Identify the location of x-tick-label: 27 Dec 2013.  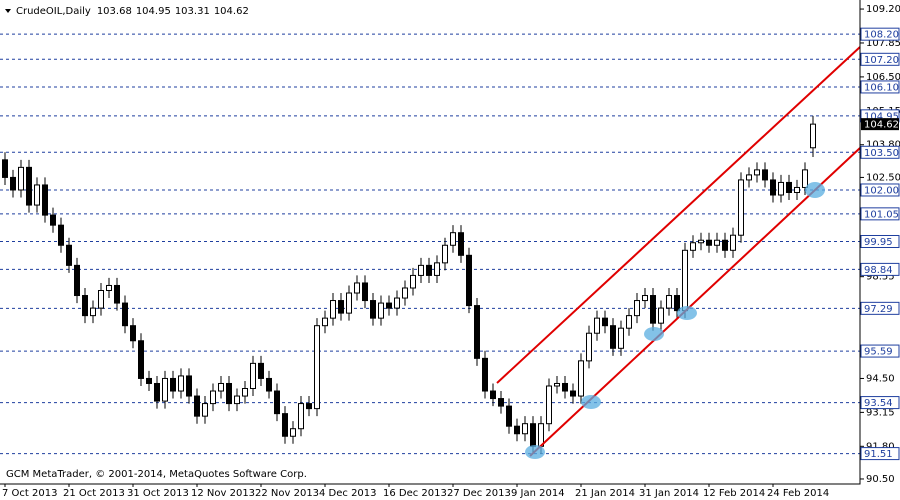
(479, 493).